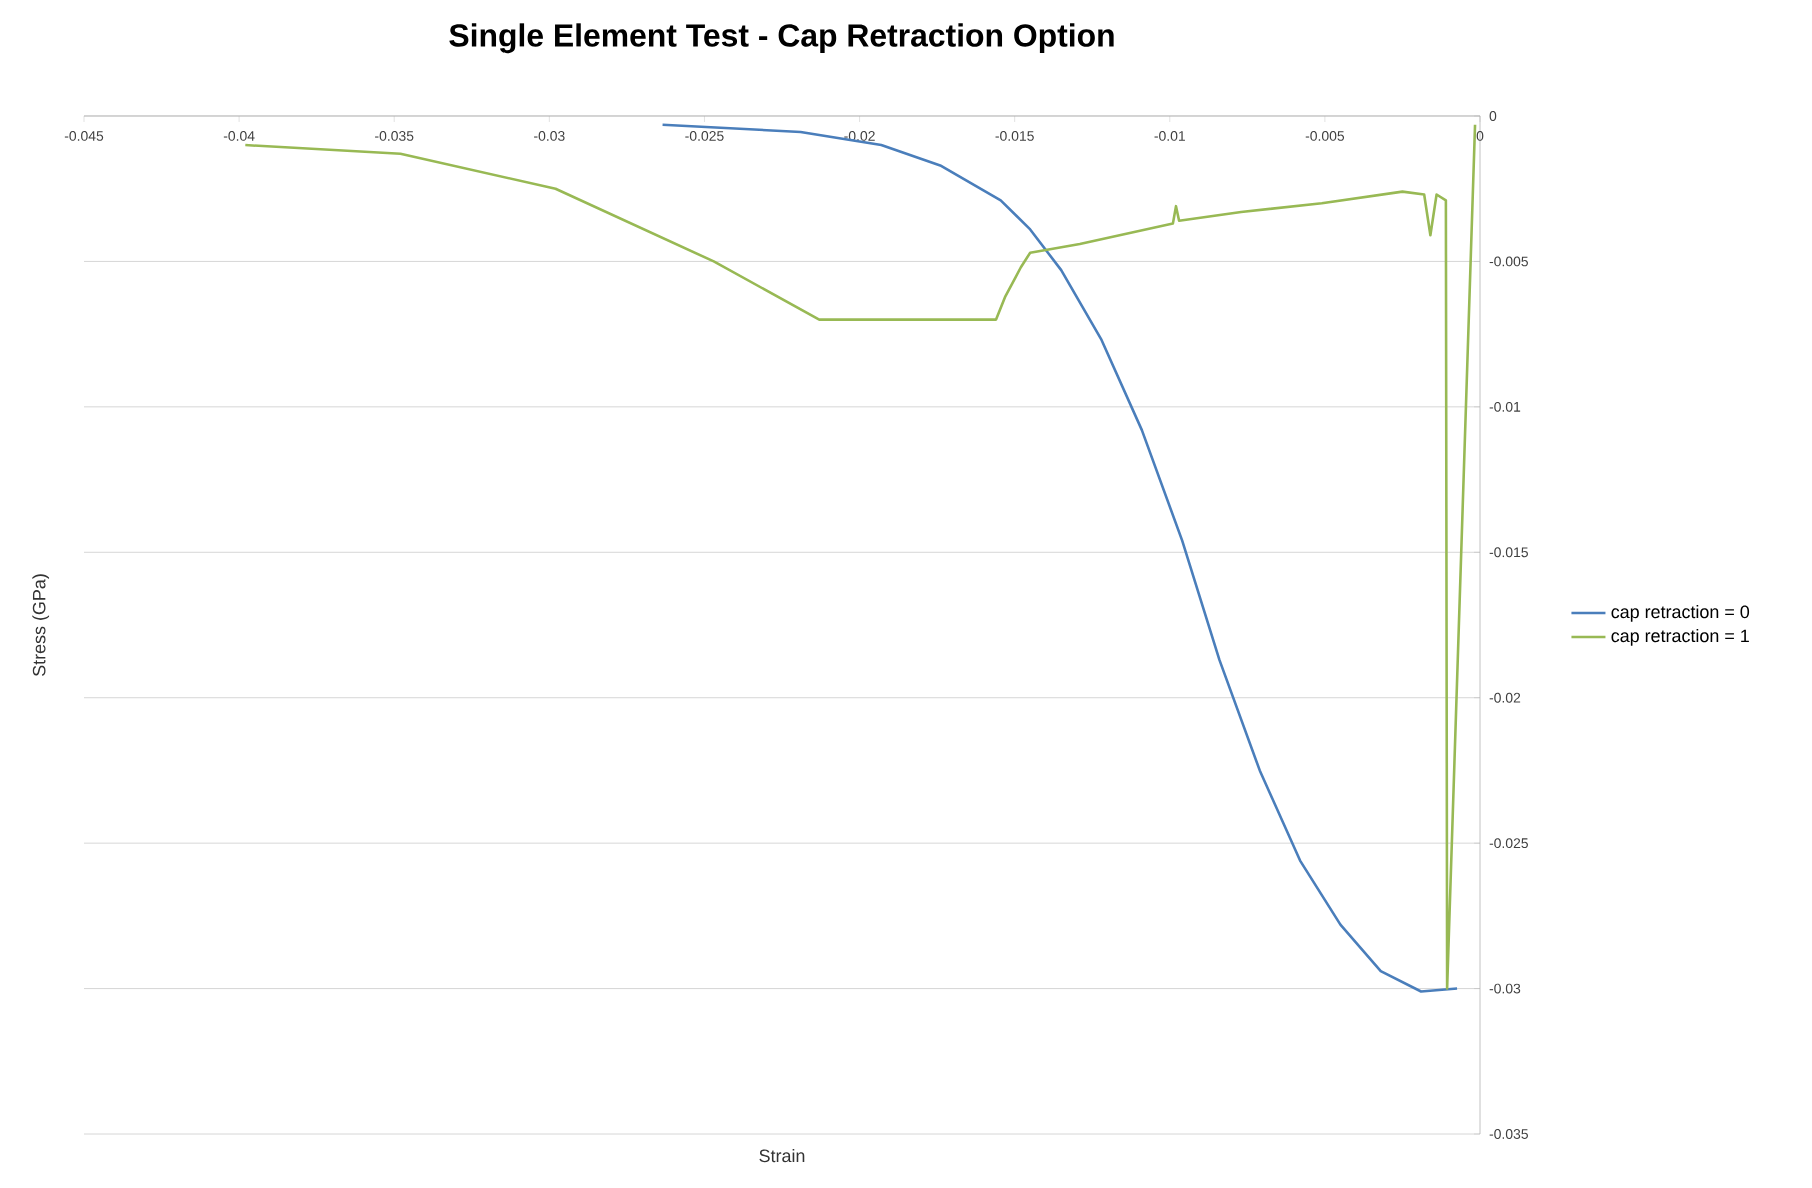 This screenshot has width=1812, height=1188. I want to click on y-axis-title: Stress (GPa), so click(41, 625).